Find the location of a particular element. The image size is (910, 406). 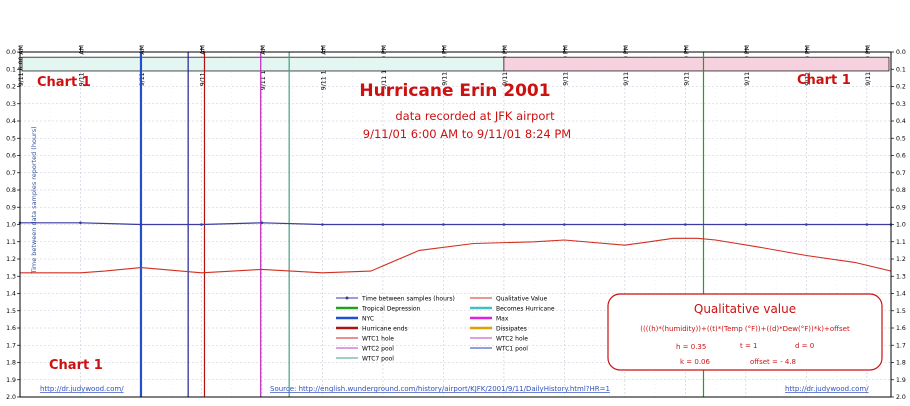

y-tick-label: 0.0 is located at coordinates (11, 52).